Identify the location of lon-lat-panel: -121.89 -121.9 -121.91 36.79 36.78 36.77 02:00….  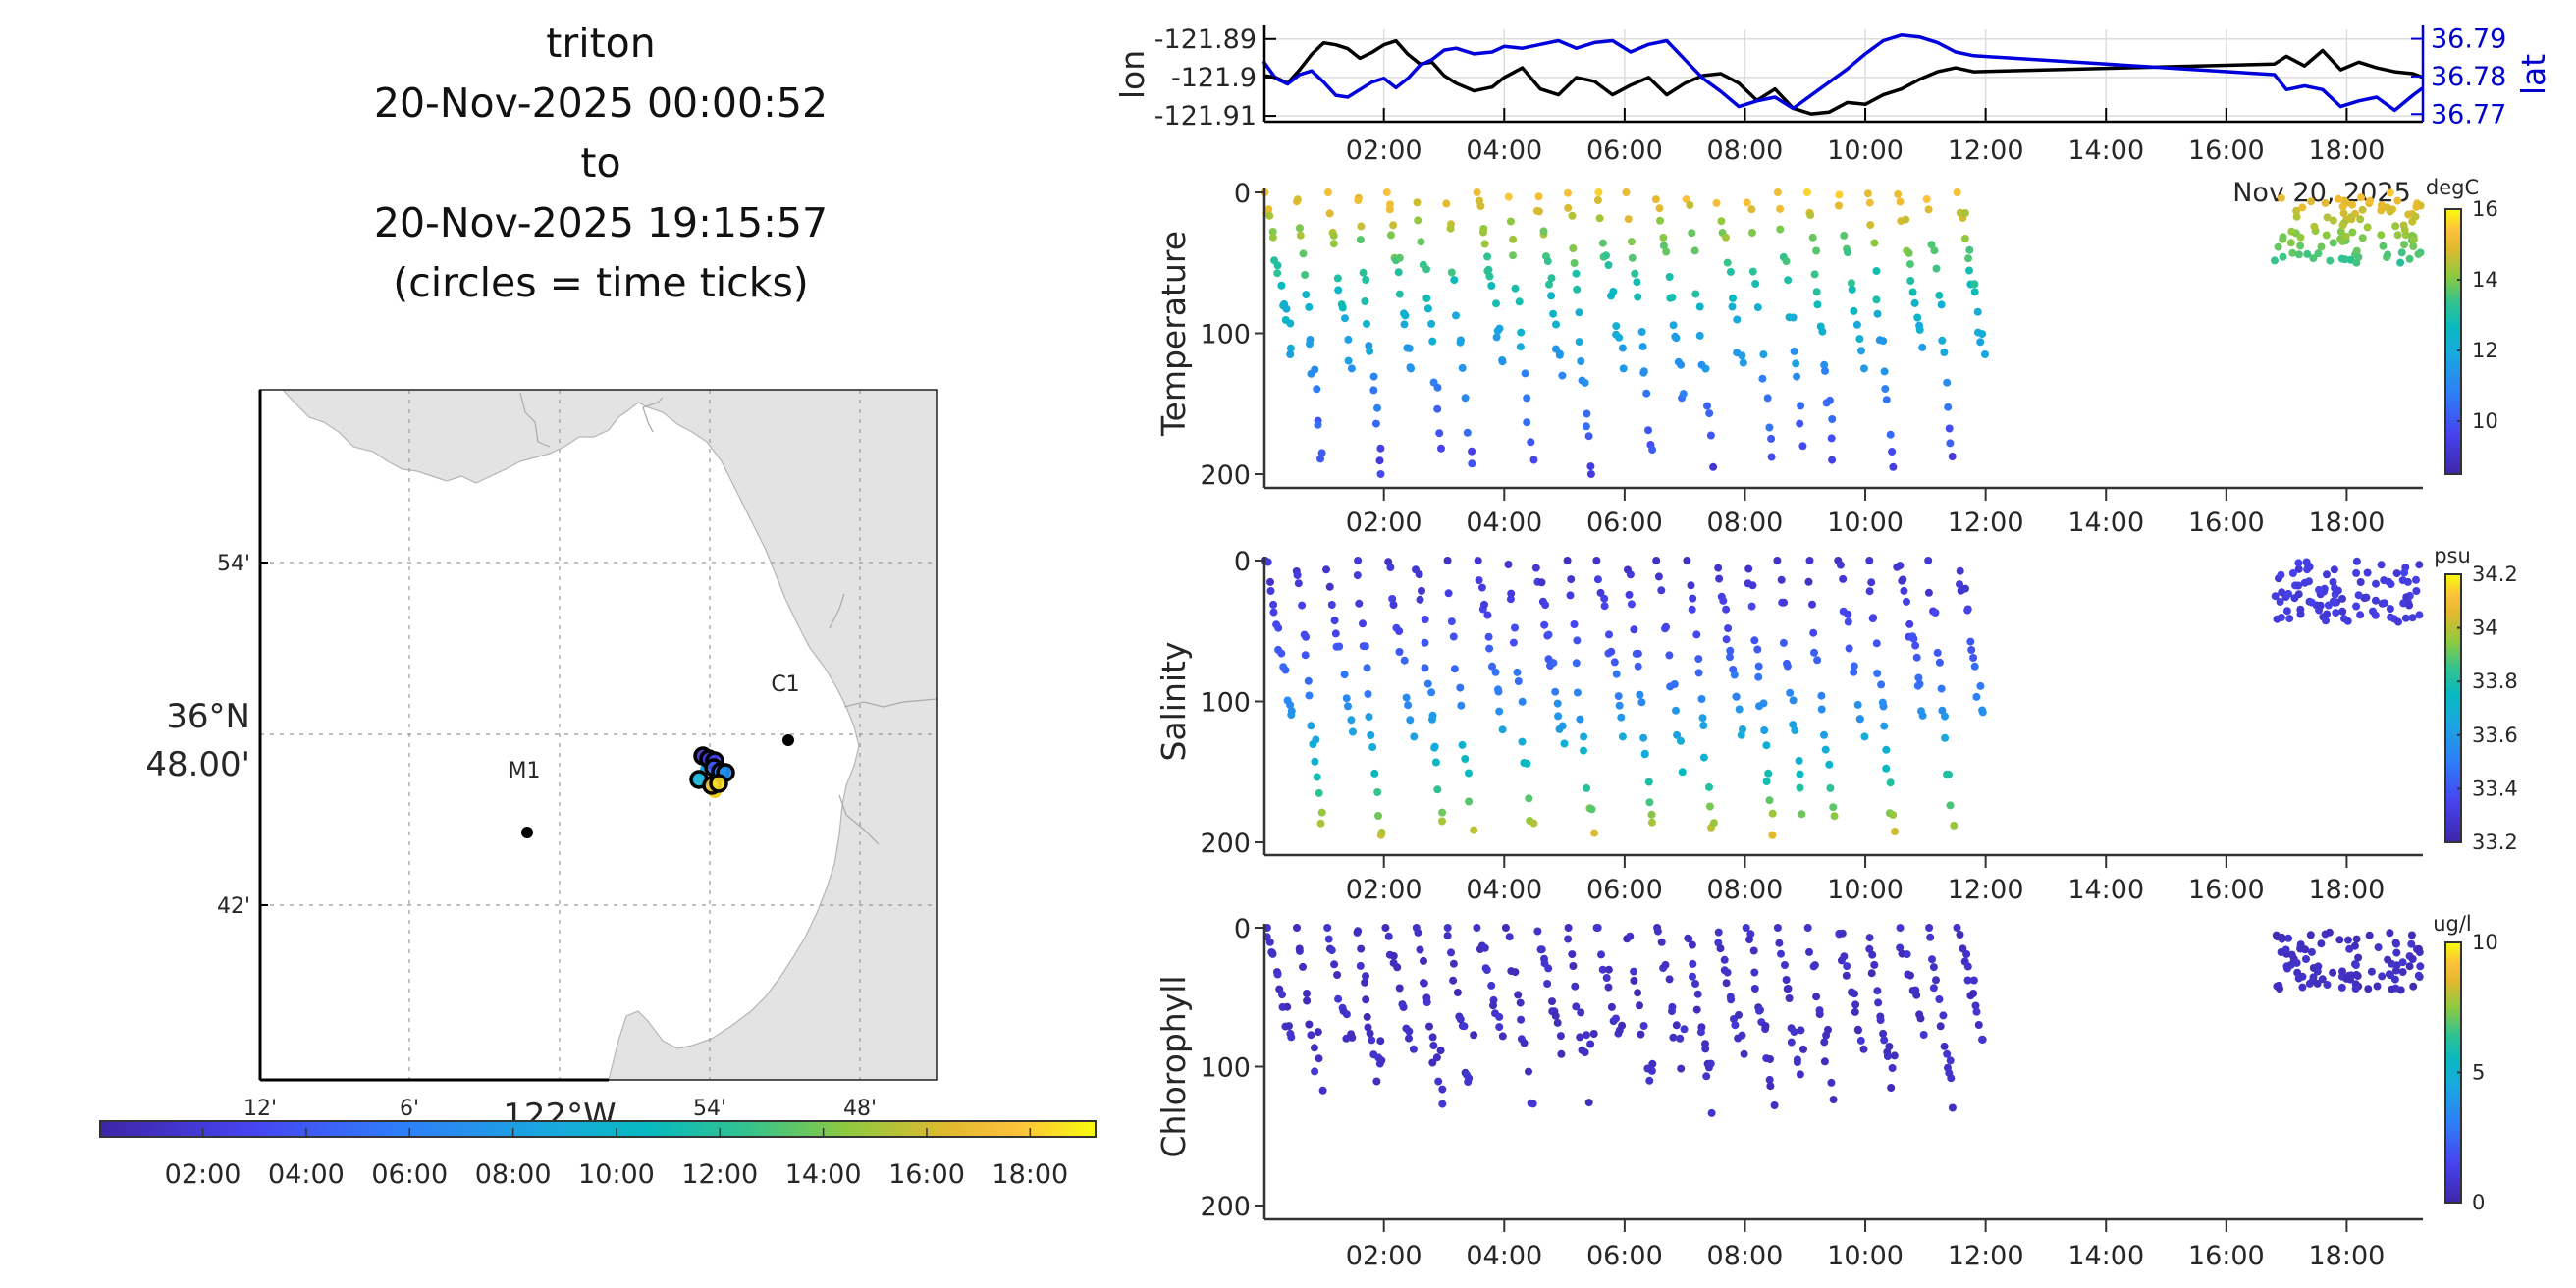
(1832, 116).